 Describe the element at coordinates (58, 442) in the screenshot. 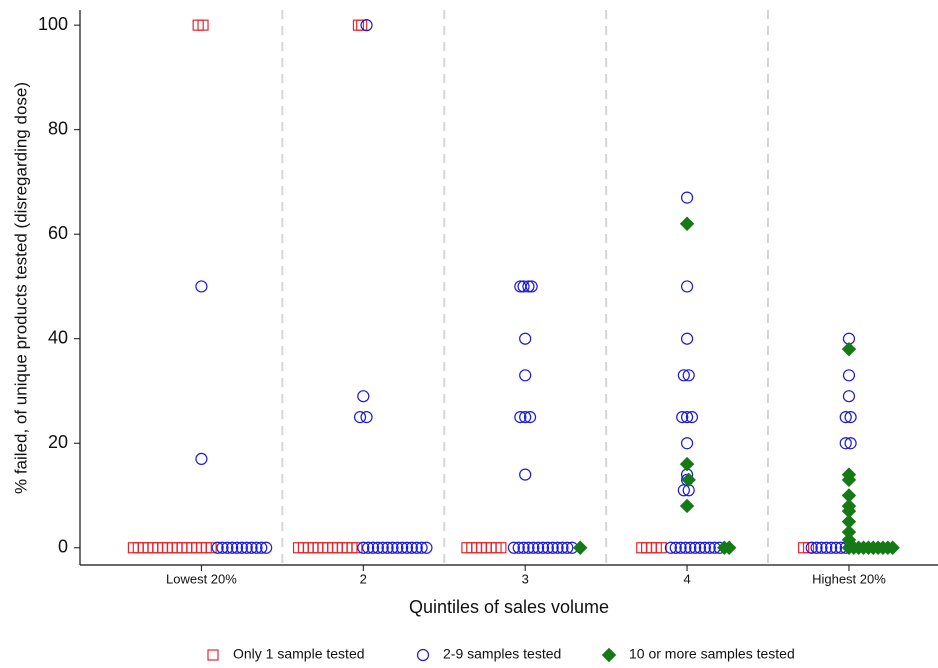

I see `y-tick-label: 20` at that location.